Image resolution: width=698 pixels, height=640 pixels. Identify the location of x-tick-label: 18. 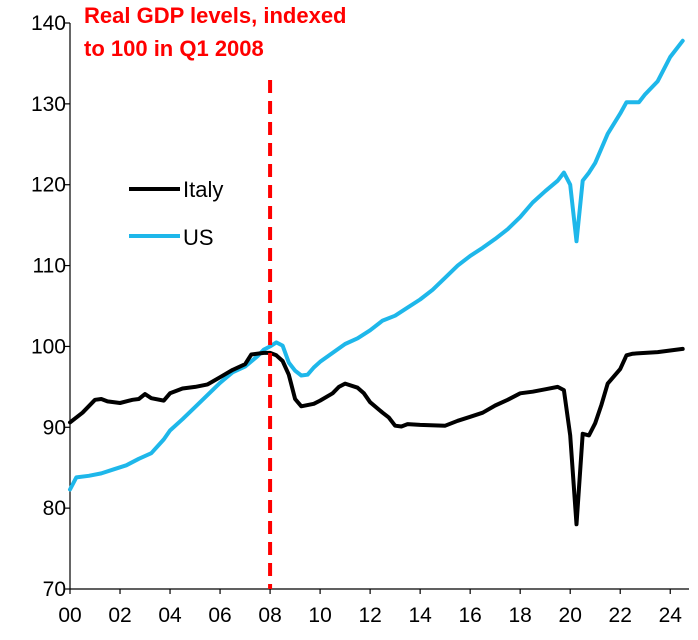
(520, 615).